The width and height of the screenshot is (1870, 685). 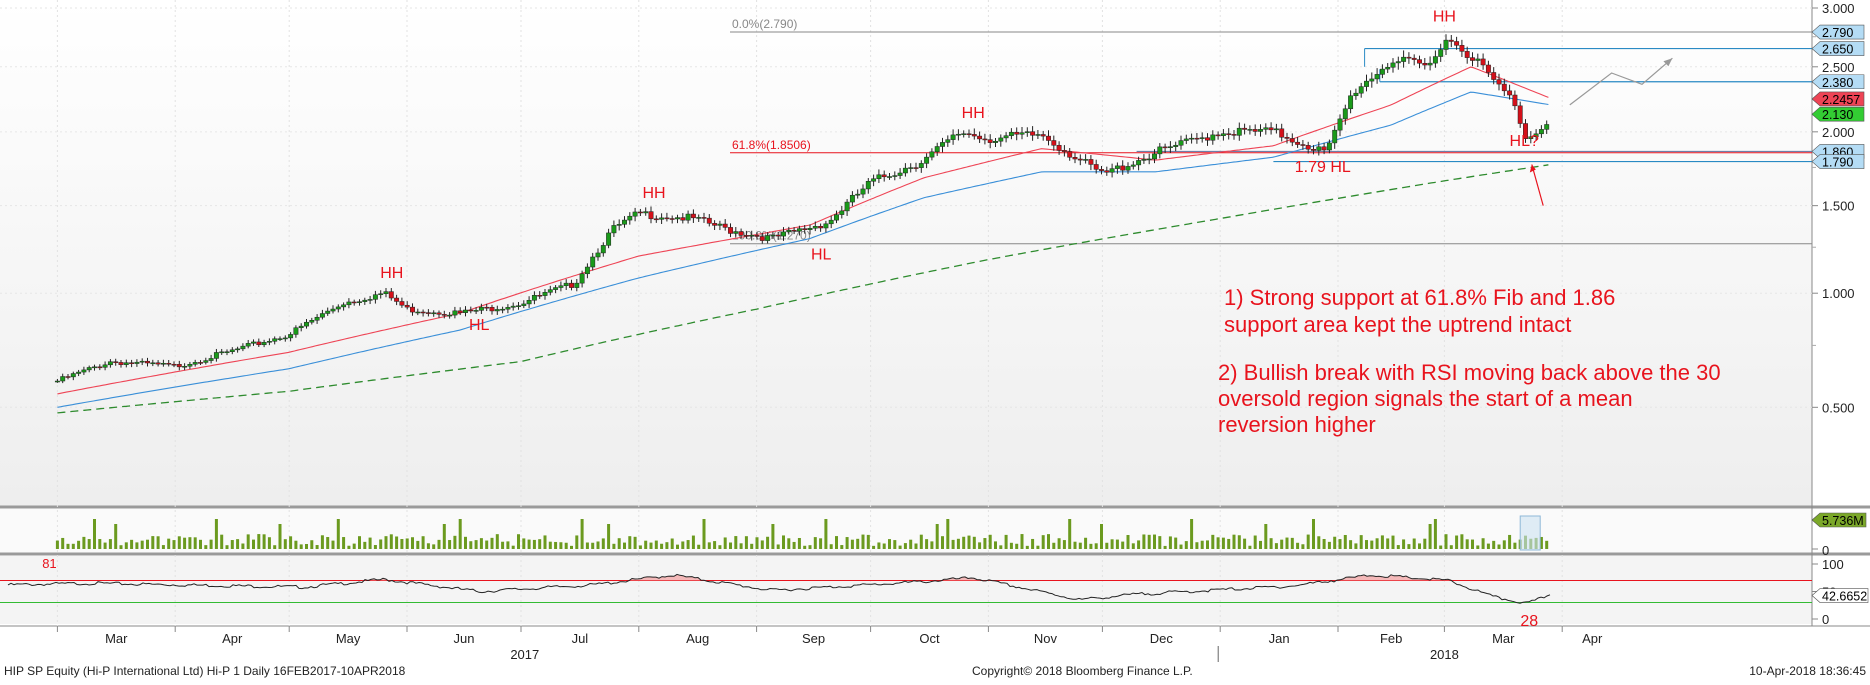 What do you see at coordinates (1843, 521) in the screenshot?
I see `volume-badge-label: 5.736M` at bounding box center [1843, 521].